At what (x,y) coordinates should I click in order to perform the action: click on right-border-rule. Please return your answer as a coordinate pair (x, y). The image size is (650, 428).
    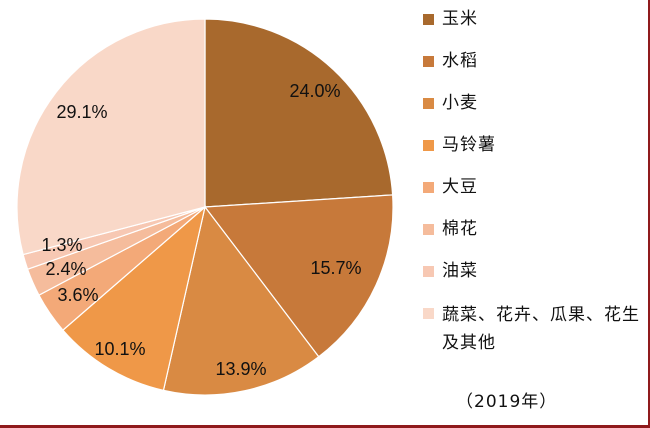
    Looking at the image, I should click on (649, 214).